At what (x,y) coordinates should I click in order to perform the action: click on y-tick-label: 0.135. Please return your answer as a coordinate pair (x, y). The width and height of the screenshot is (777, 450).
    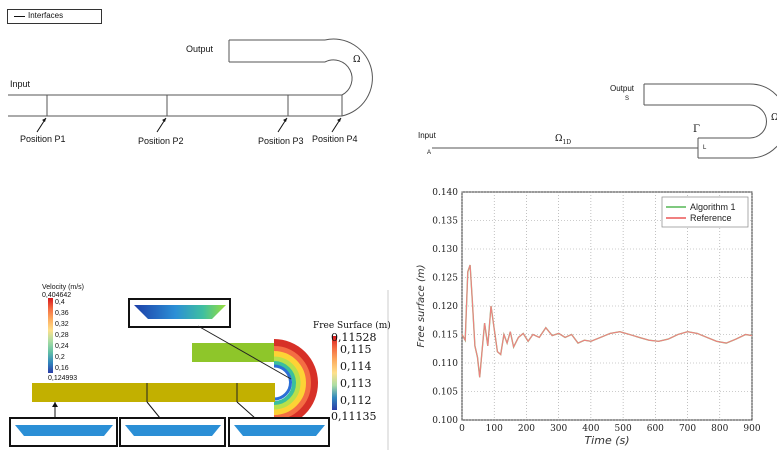
    Looking at the image, I should click on (445, 222).